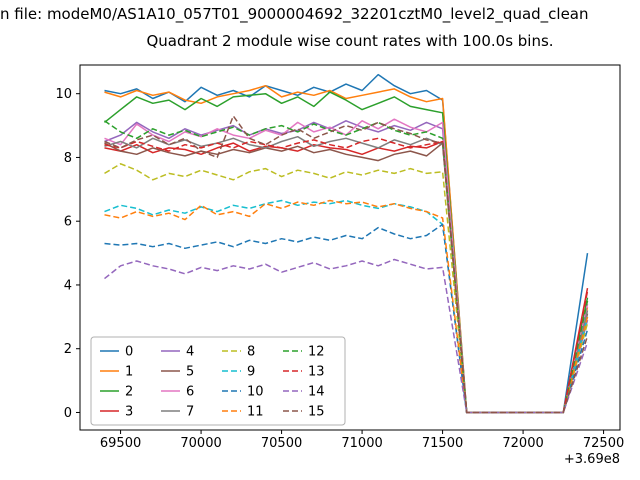  What do you see at coordinates (522, 443) in the screenshot?
I see `x-tick-label: 72000` at bounding box center [522, 443].